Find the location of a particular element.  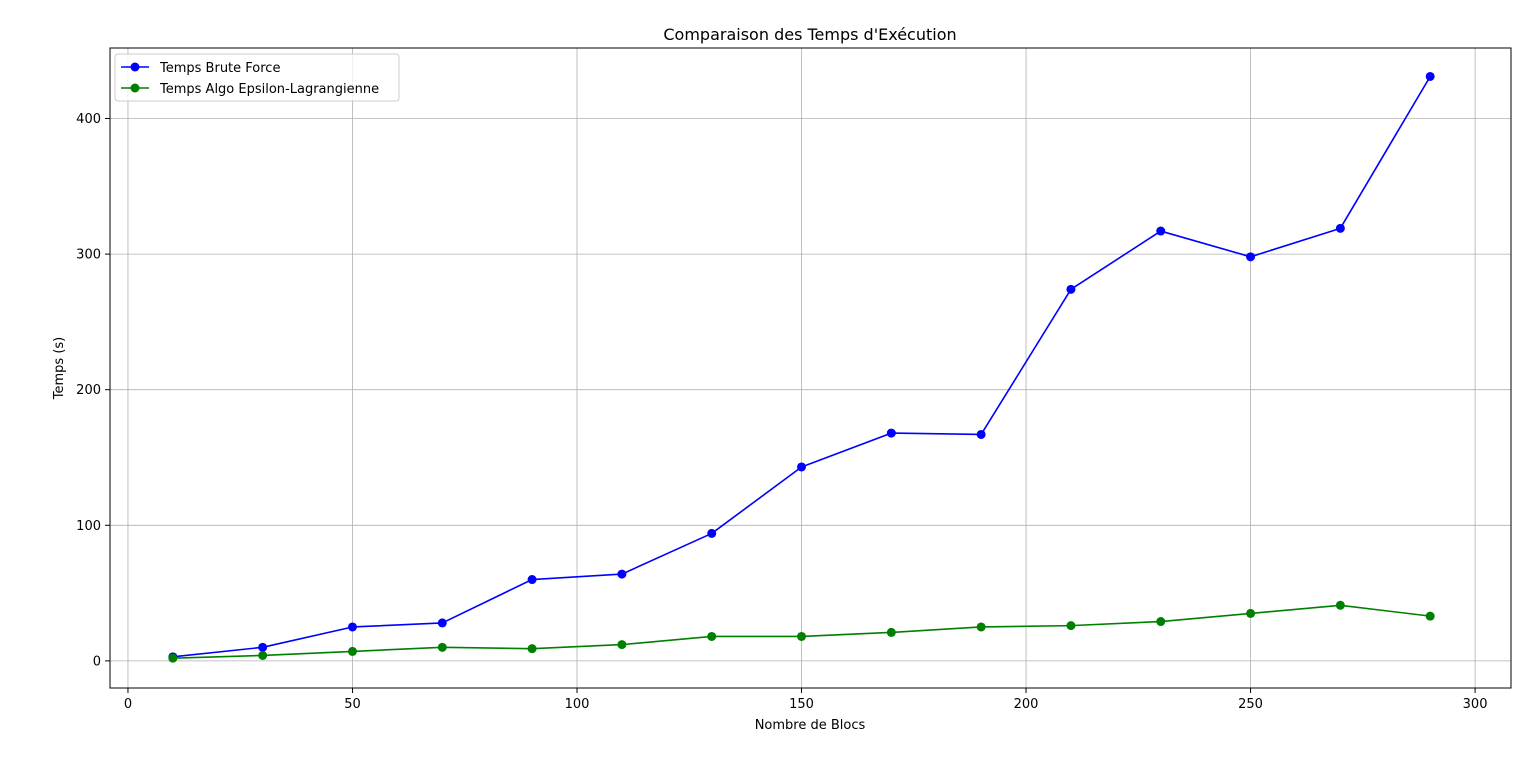

x-axis-label: Nombre de Blocs is located at coordinates (810, 725).